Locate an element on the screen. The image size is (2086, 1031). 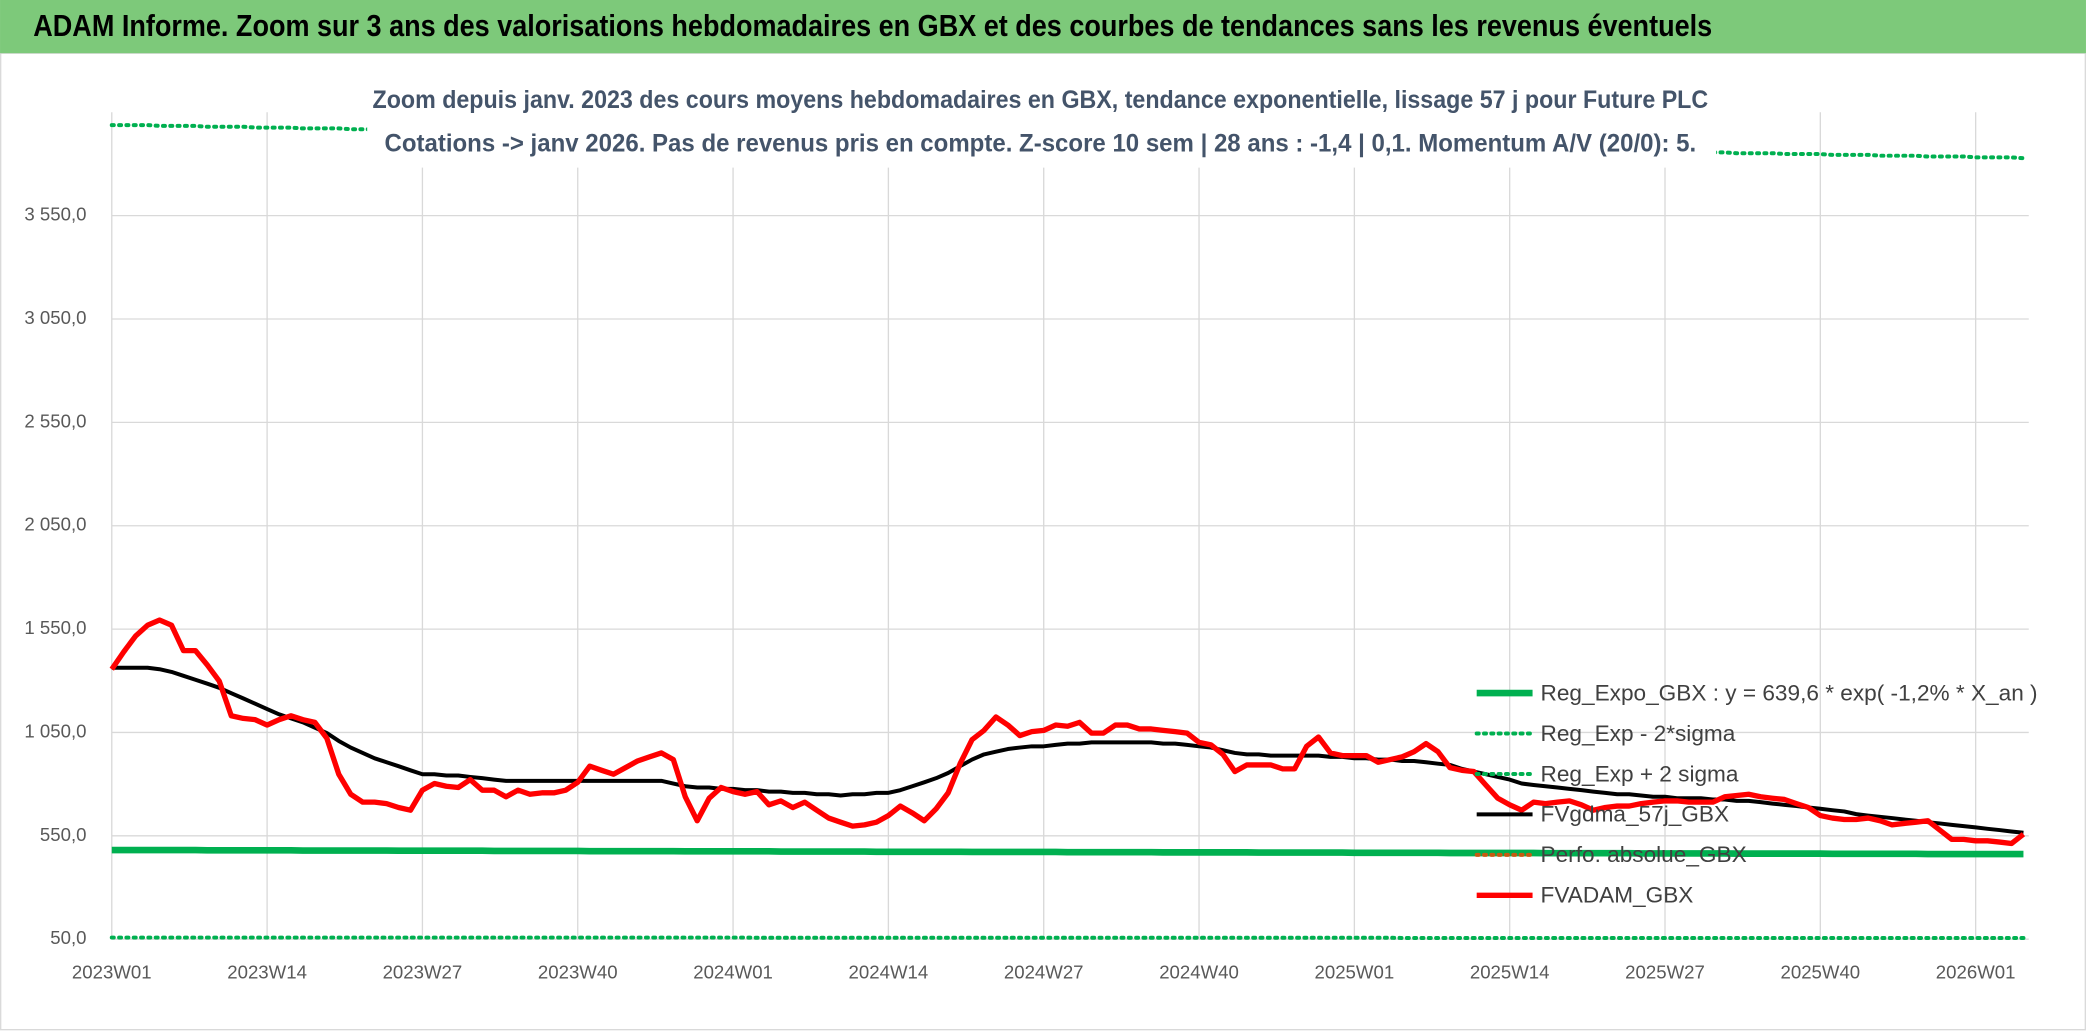
legend-label: Reg_Exp - 2*sigma is located at coordinates (1638, 733).